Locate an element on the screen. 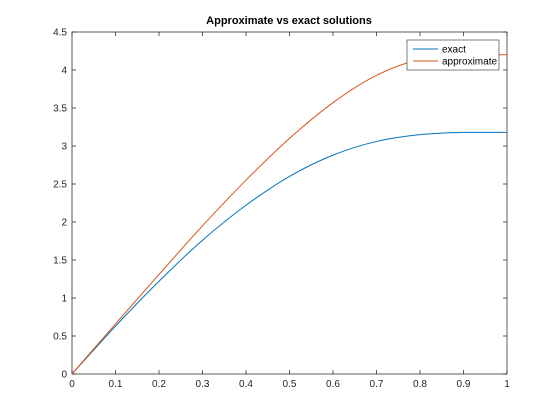 This screenshot has width=560, height=420. x-tick-label: 1 is located at coordinates (507, 384).